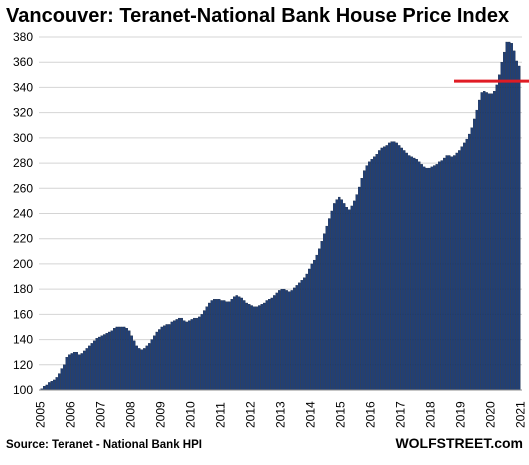 The image size is (529, 465). Describe the element at coordinates (371, 414) in the screenshot. I see `x-tick-label: 2016` at that location.